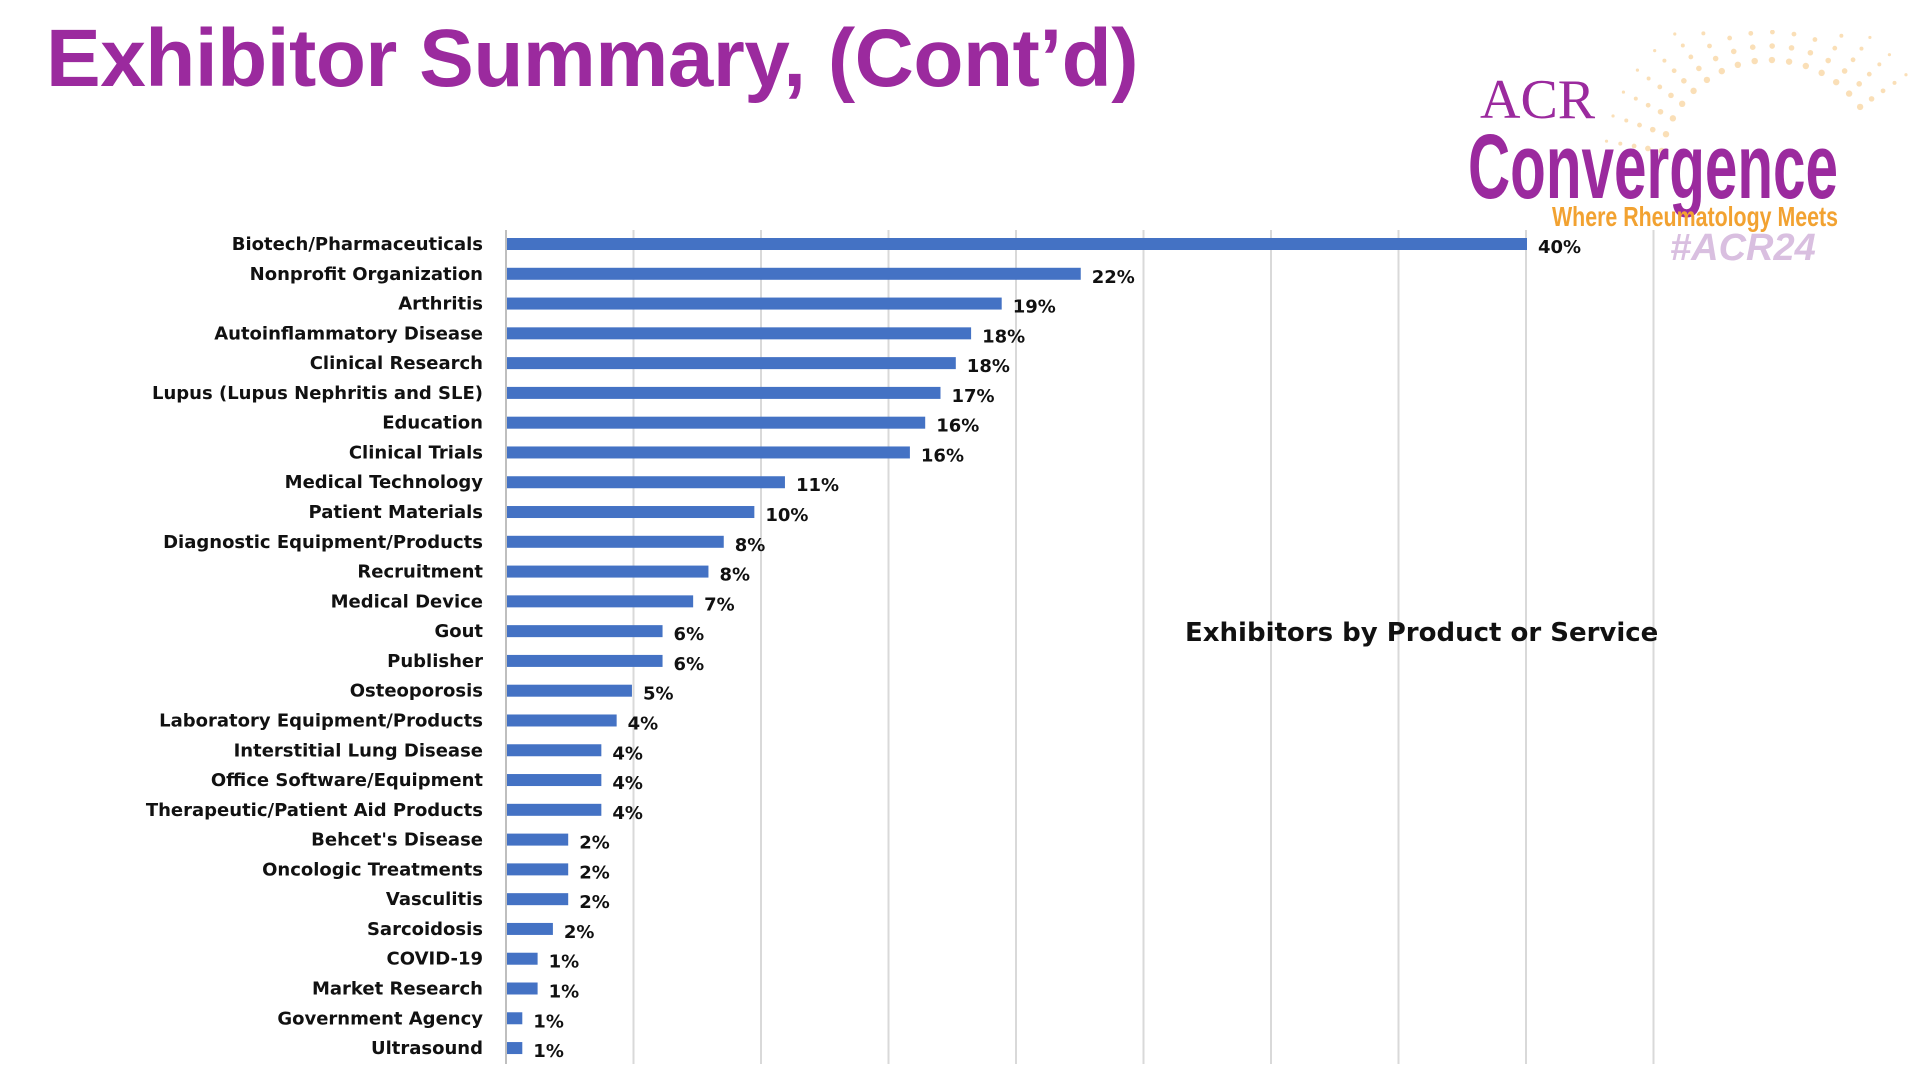 This screenshot has height=1080, width=1920. What do you see at coordinates (427, 1048) in the screenshot?
I see `category-label: Ultrasound` at bounding box center [427, 1048].